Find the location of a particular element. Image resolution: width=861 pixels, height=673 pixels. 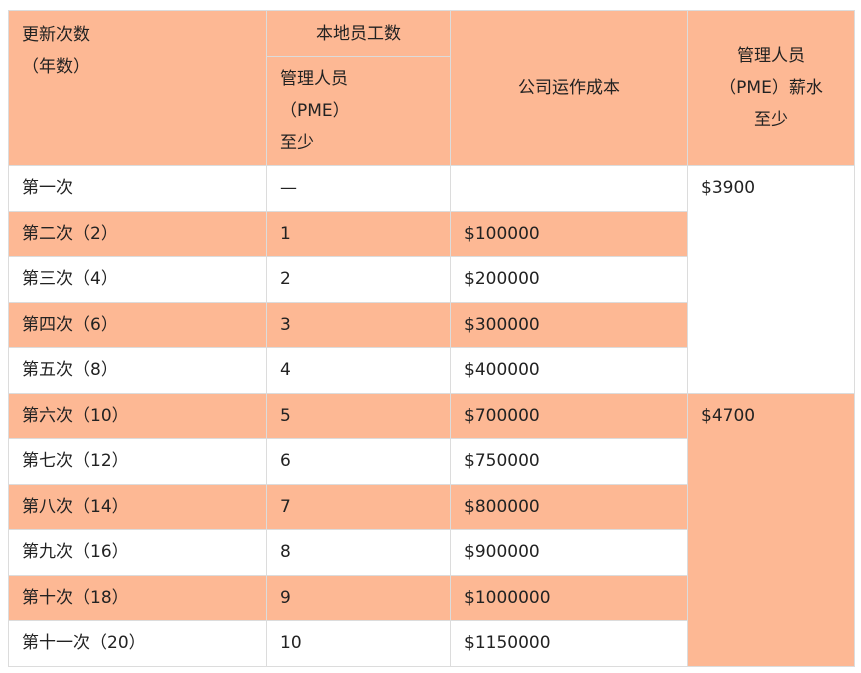

cell-renewal: 第一次 is located at coordinates (137, 188).